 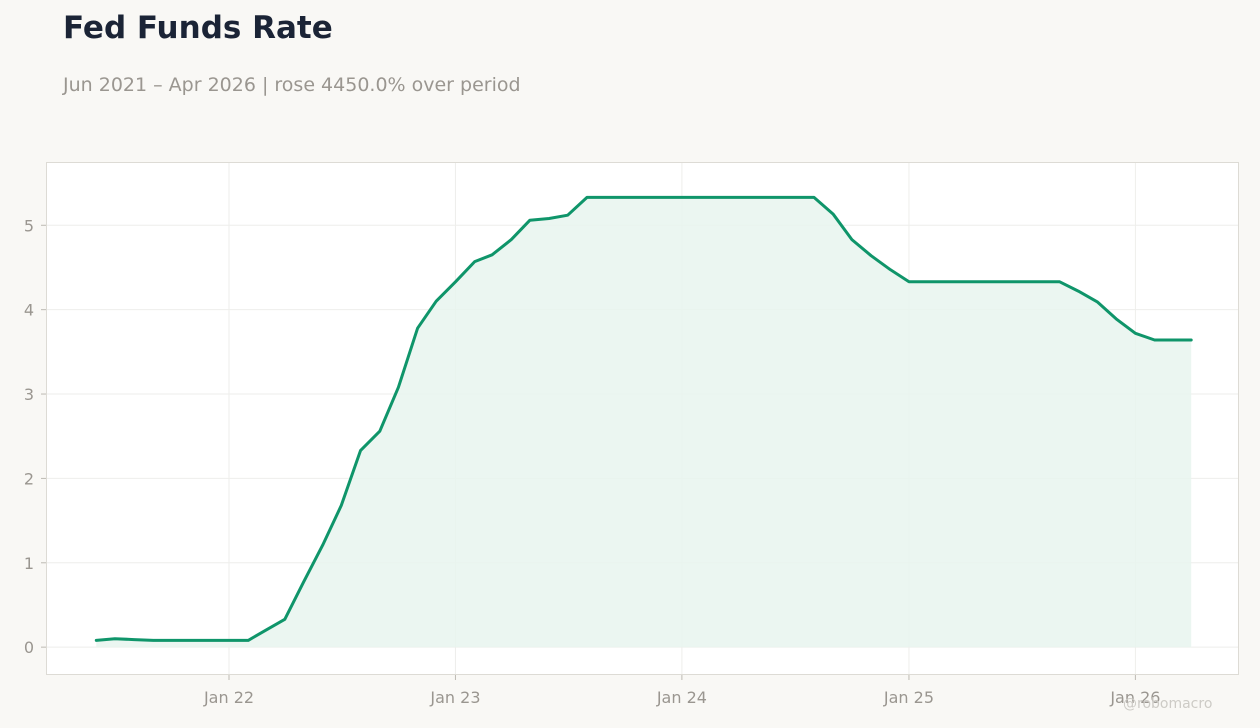 I want to click on x-tick-label: Jan 26, so click(x=1134, y=697).